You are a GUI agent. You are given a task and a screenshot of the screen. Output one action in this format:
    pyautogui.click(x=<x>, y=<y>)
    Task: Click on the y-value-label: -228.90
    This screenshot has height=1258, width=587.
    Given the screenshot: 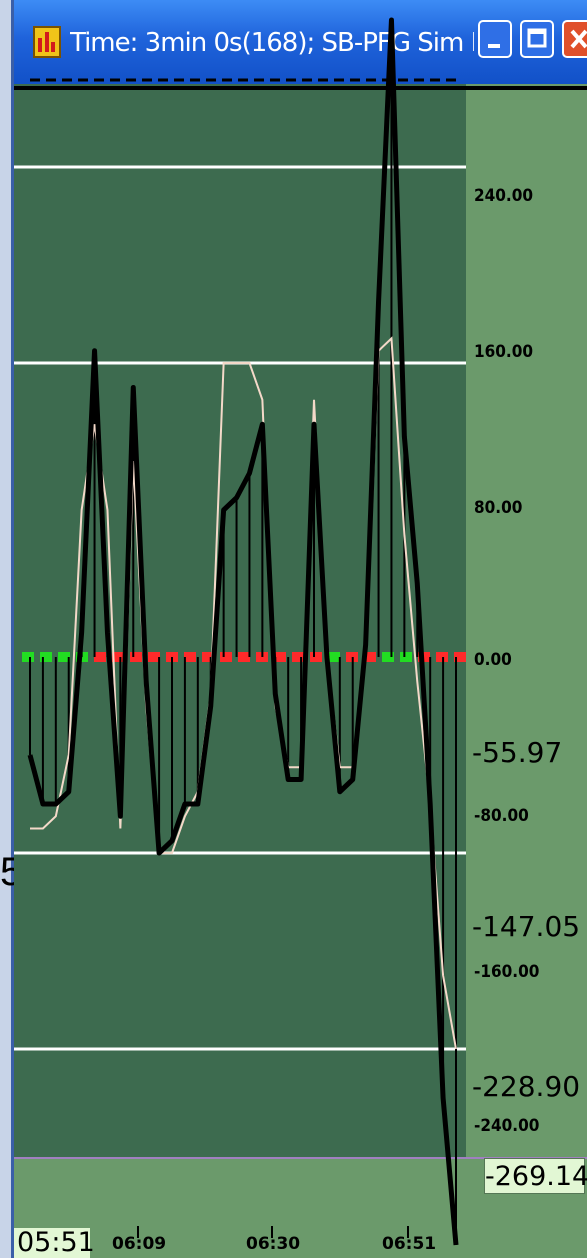 What is the action you would take?
    pyautogui.click(x=526, y=1086)
    